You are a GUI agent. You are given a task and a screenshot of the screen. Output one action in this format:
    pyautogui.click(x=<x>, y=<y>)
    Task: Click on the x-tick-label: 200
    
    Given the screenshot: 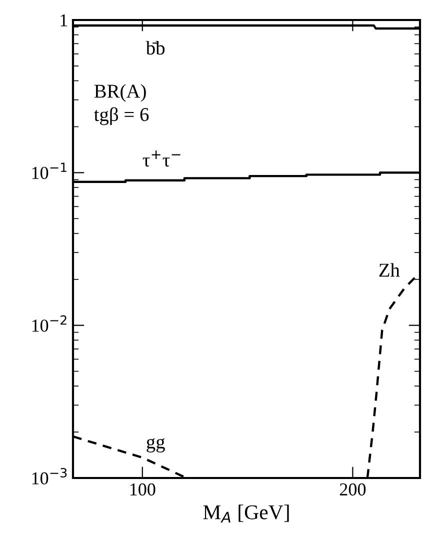 What is the action you would take?
    pyautogui.click(x=353, y=489)
    